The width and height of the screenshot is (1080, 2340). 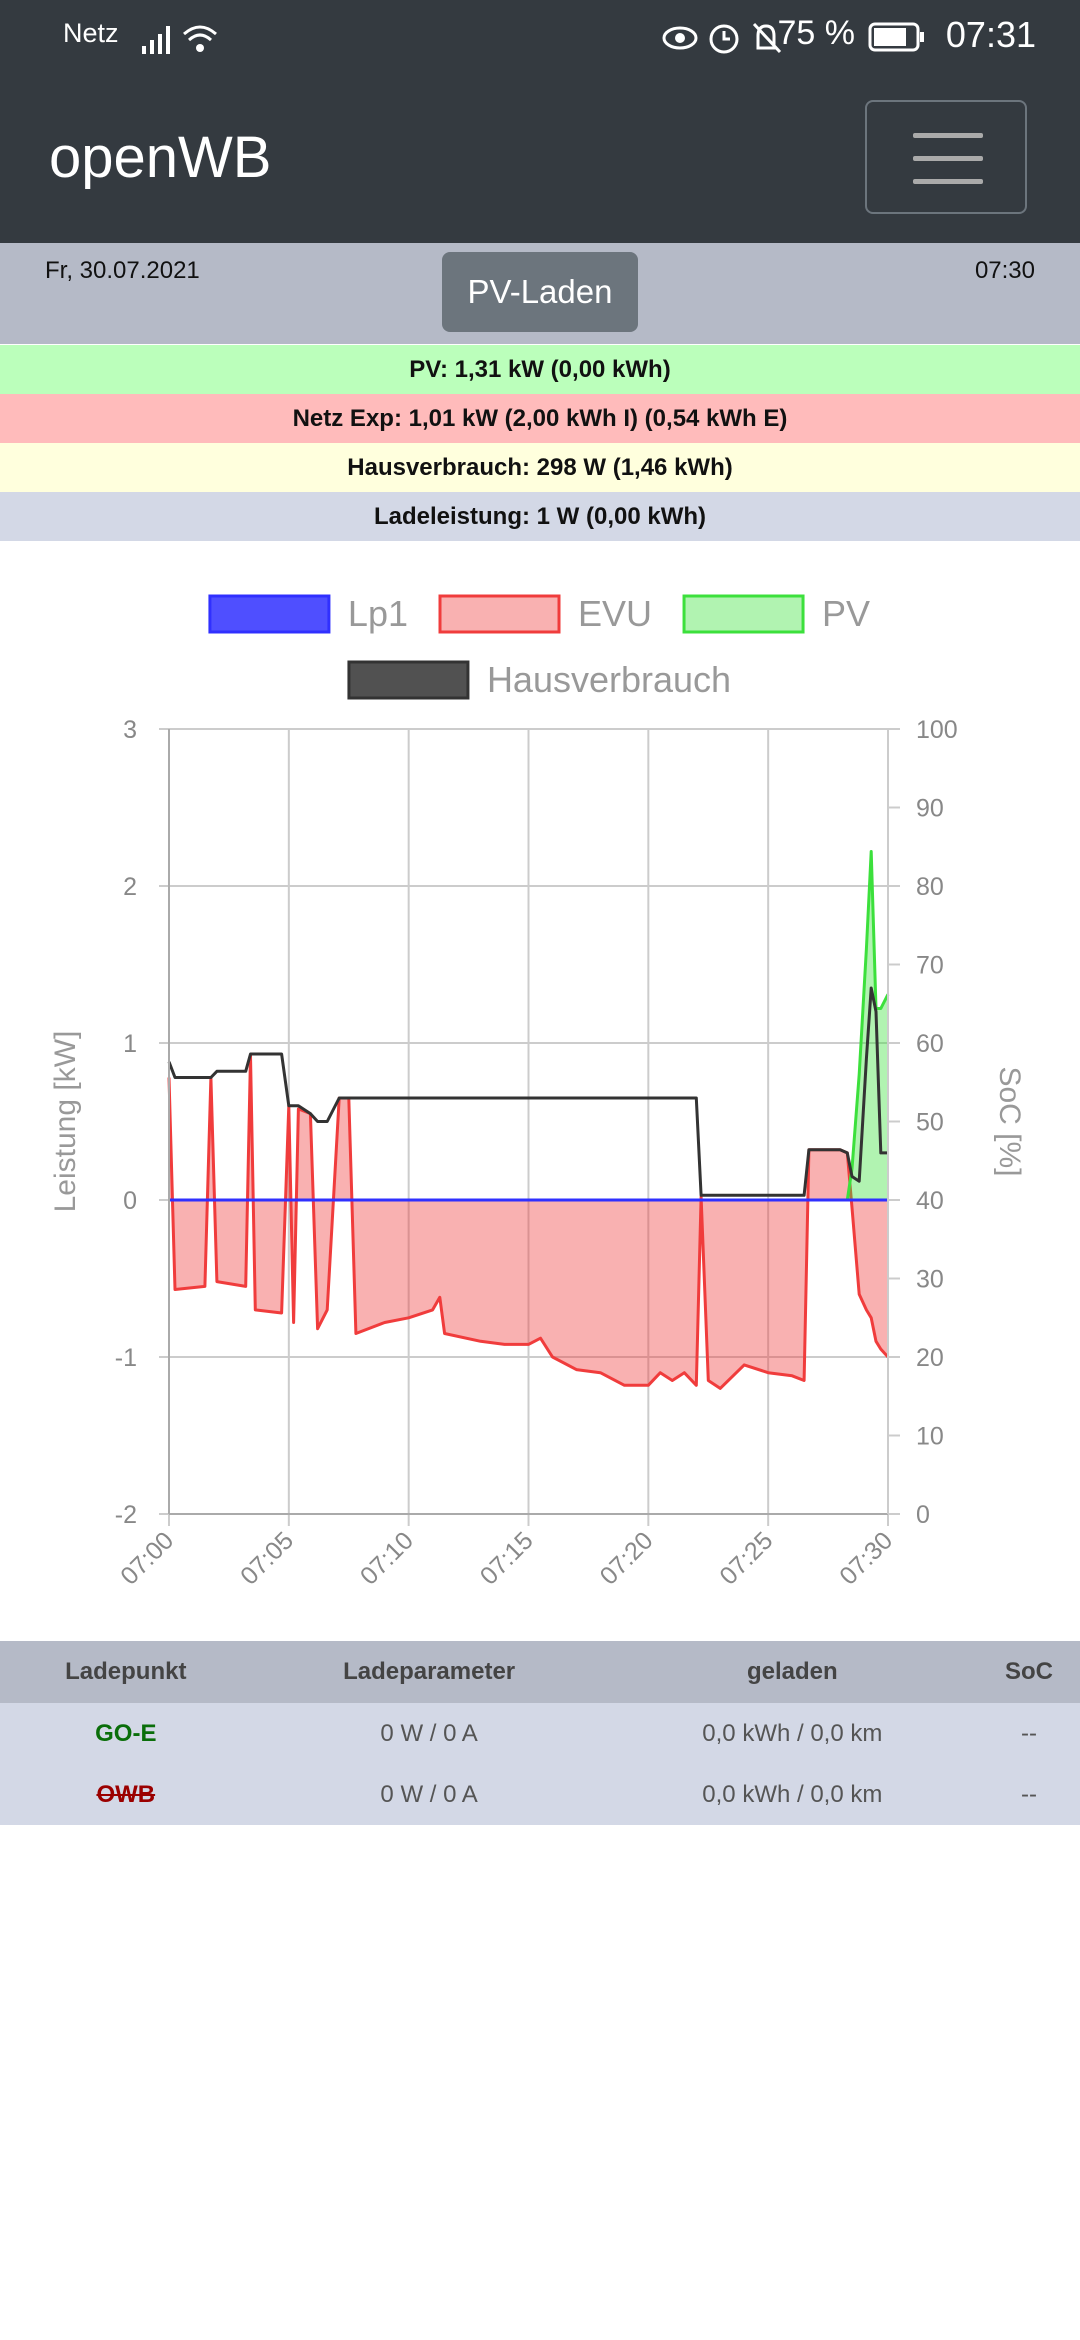 I want to click on table-row: GO-E 0 W / 0 A 0,0 kWh / 0,0 km --, so click(x=540, y=1733).